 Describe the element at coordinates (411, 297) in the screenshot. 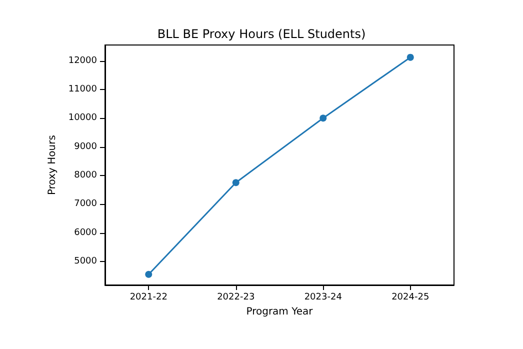

I see `x-tick-label: 2024-25` at that location.